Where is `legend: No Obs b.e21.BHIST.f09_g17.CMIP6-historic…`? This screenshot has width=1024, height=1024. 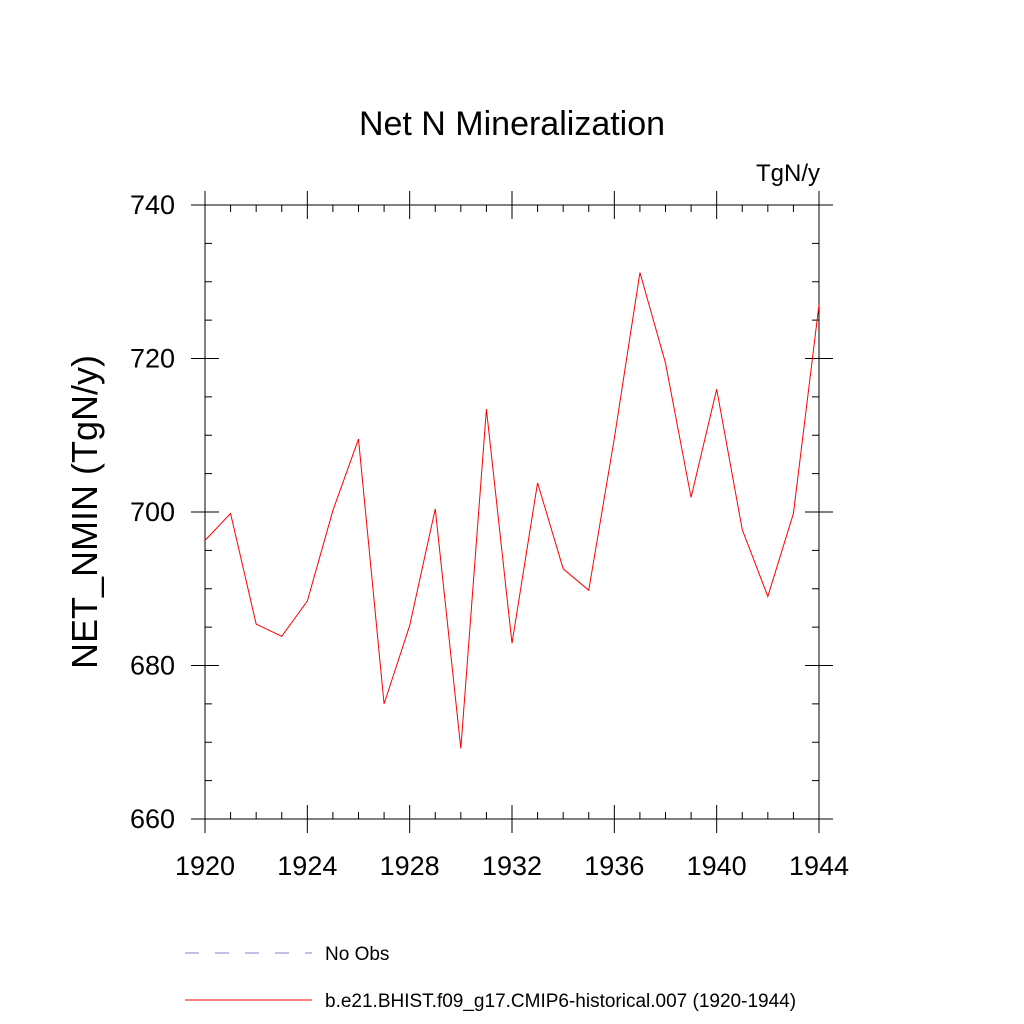
legend: No Obs b.e21.BHIST.f09_g17.CMIP6-historic… is located at coordinates (490, 978).